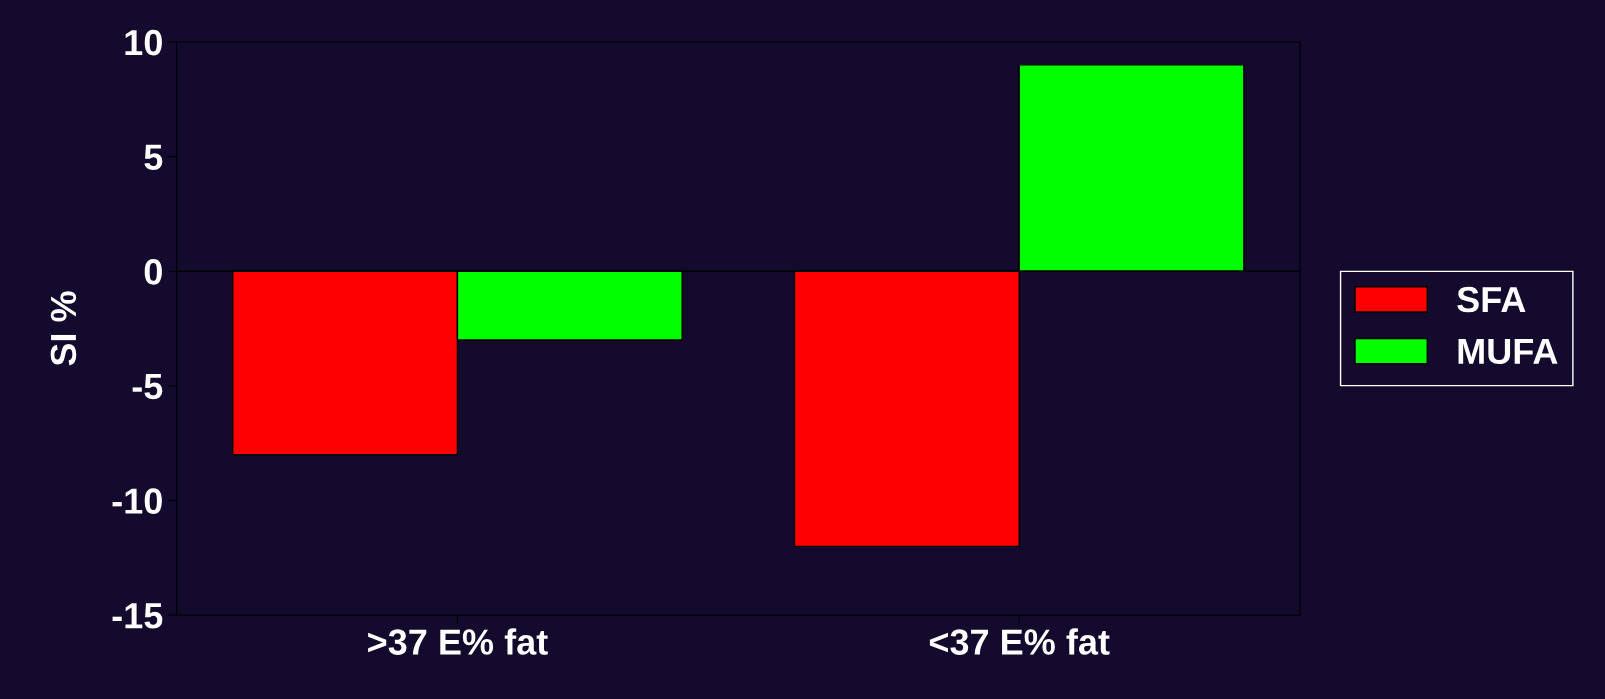 The height and width of the screenshot is (699, 1605). I want to click on y-tick-label: 10, so click(143, 42).